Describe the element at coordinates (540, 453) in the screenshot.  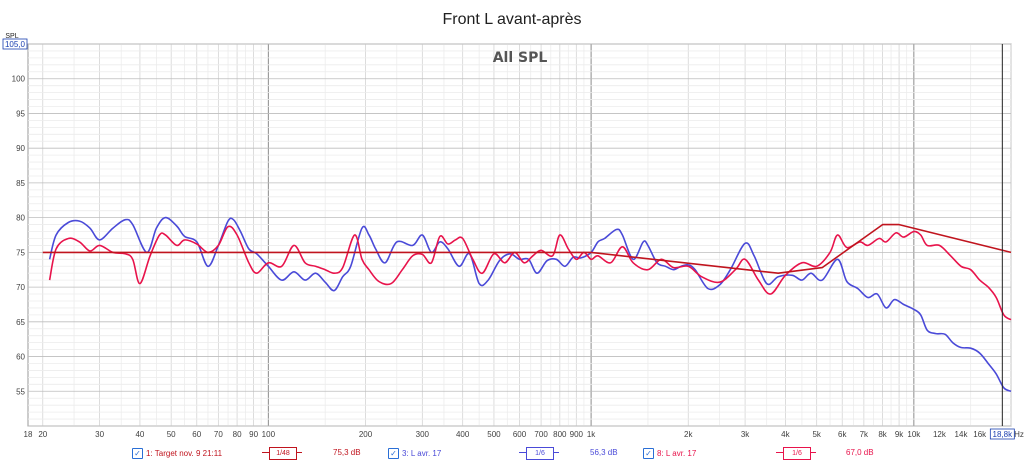
I see `smoothing-box-l3: 1/6` at that location.